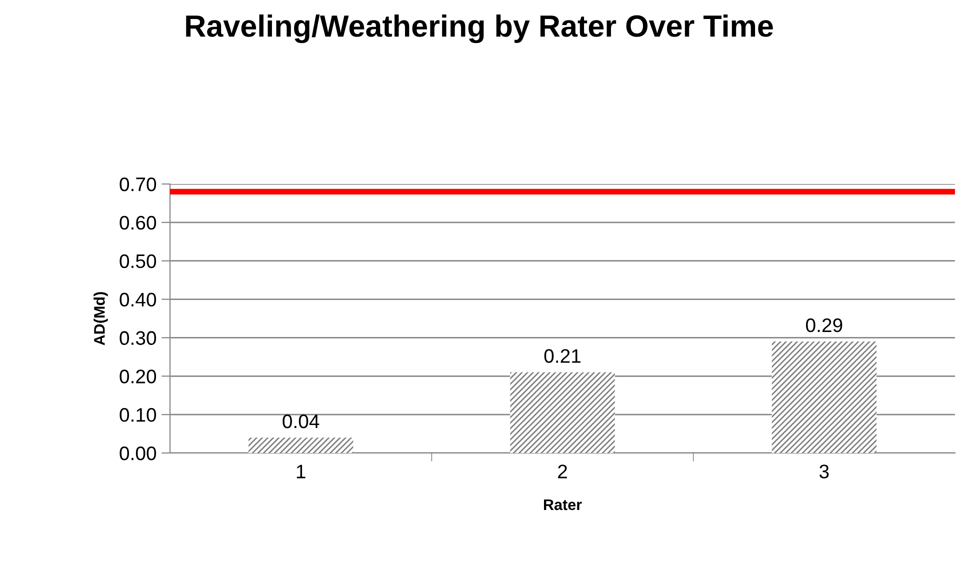 This screenshot has width=958, height=579. I want to click on x-tick-label: 3, so click(824, 471).